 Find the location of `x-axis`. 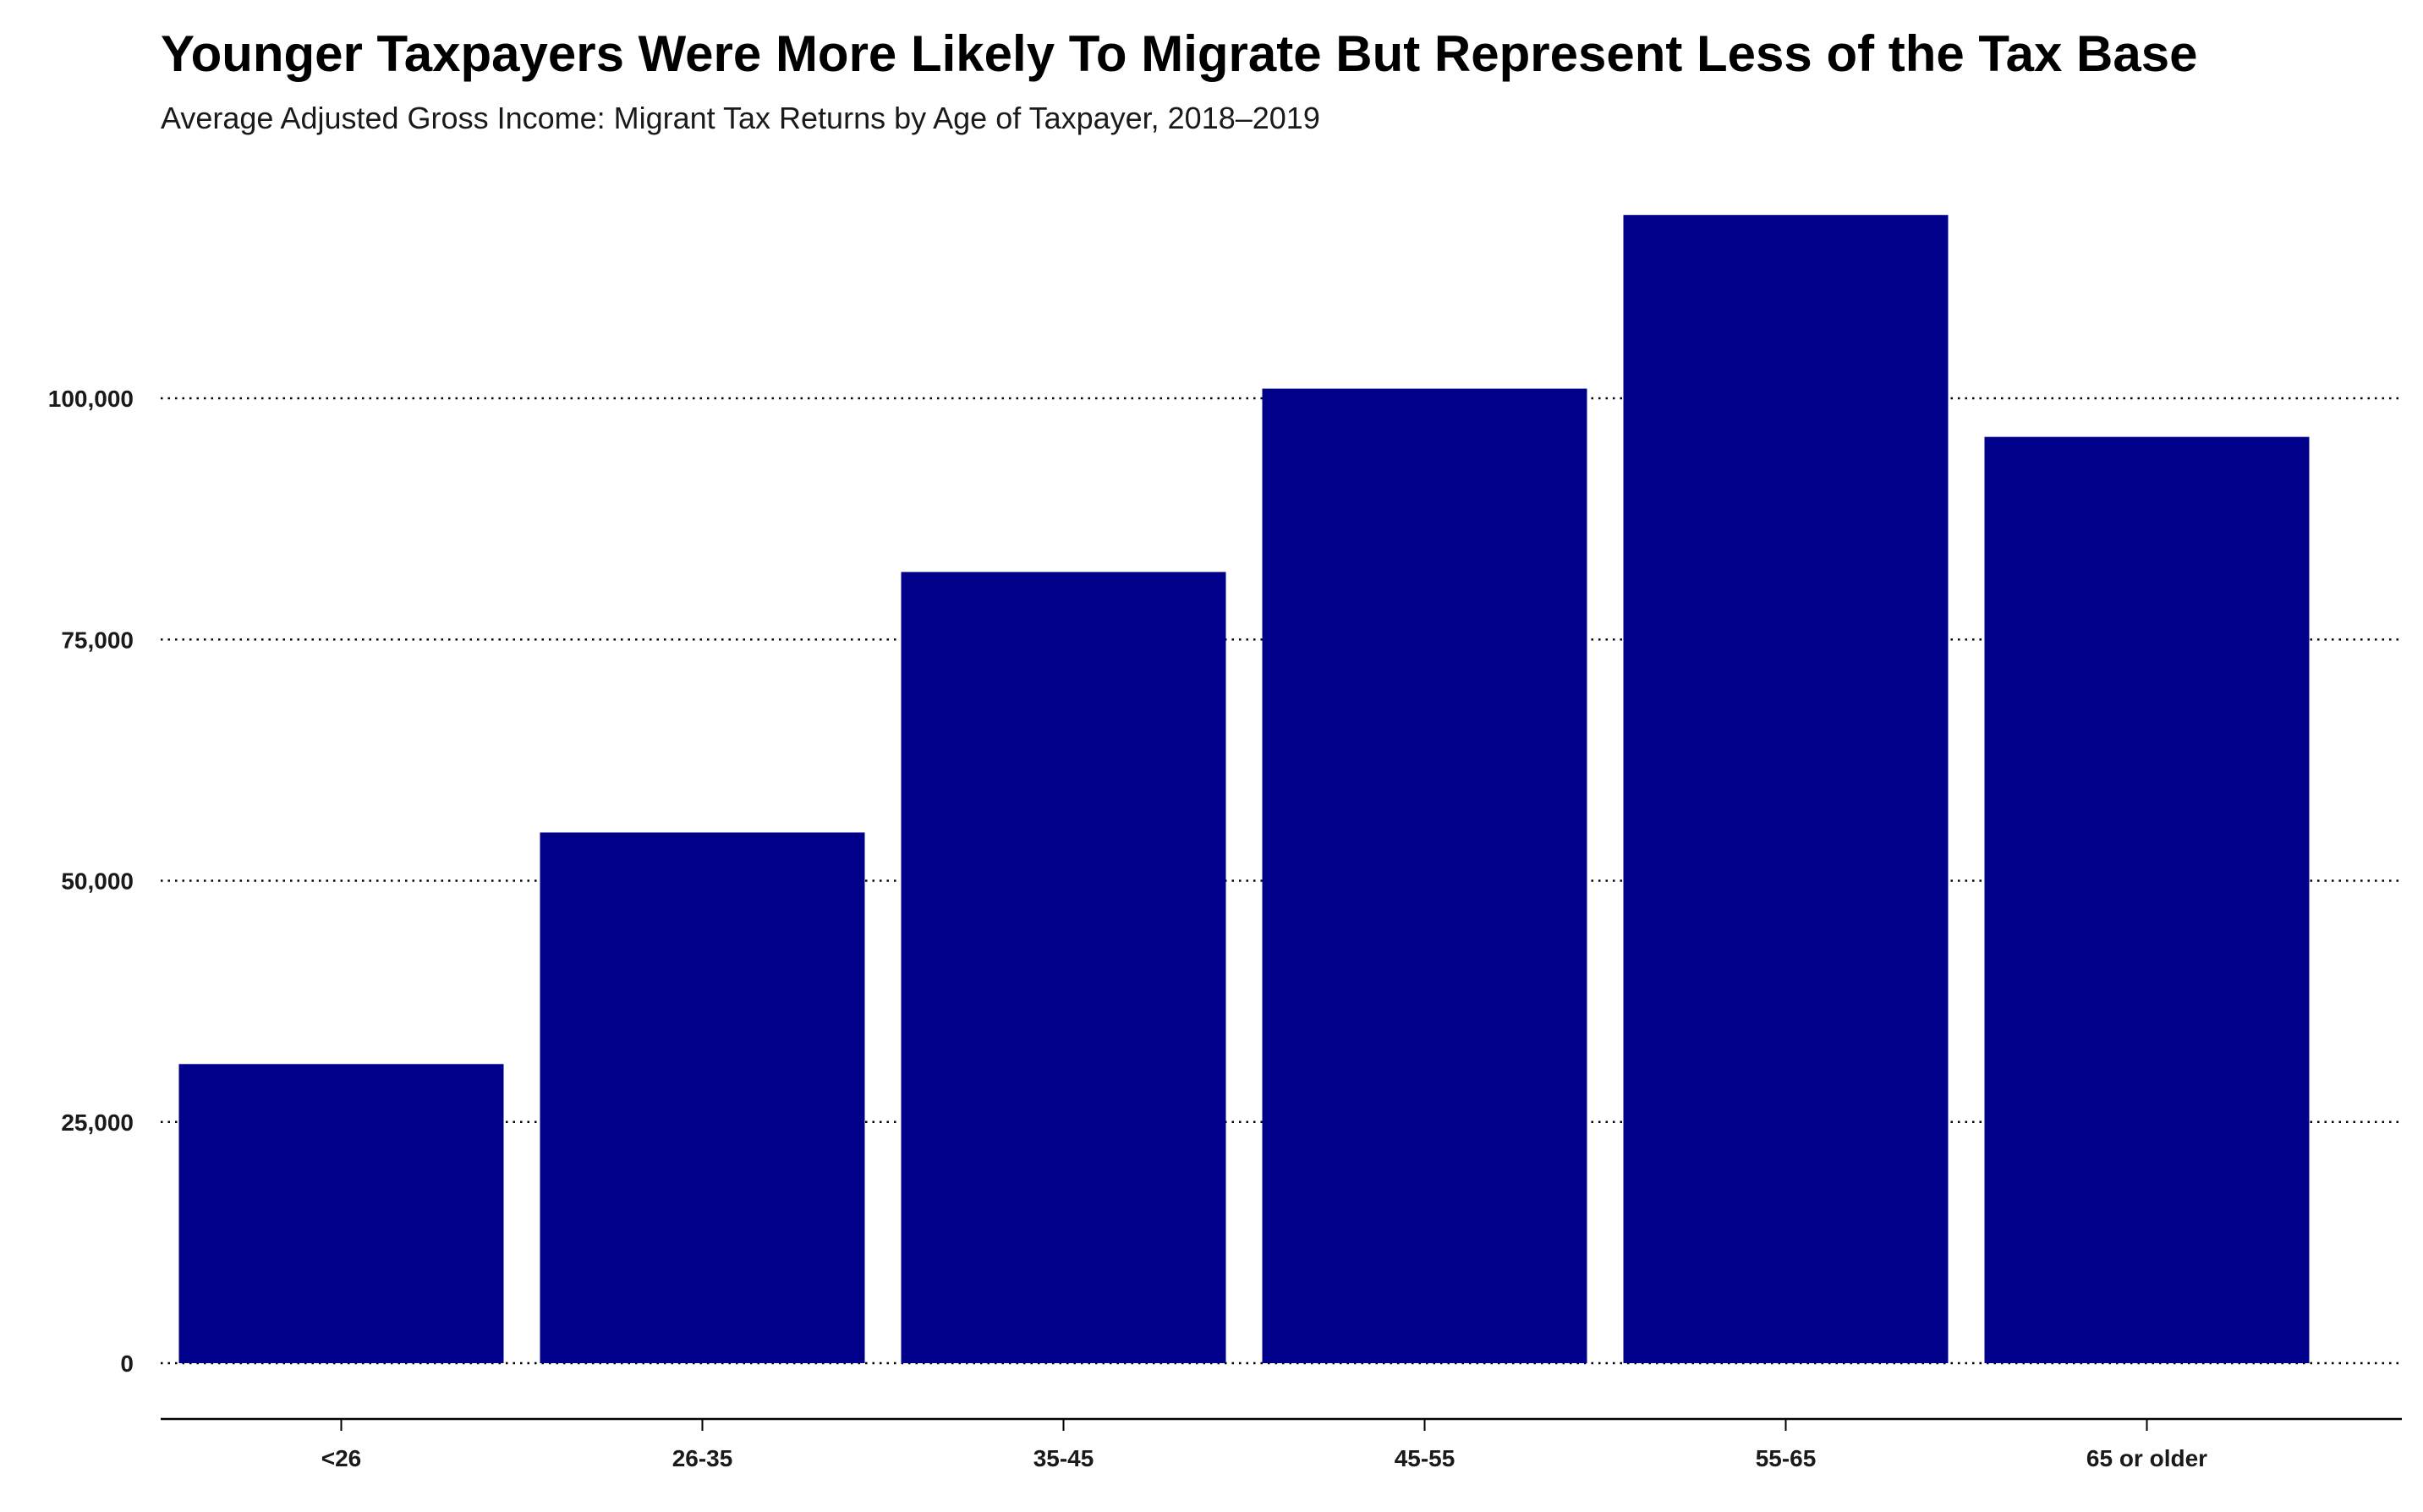

x-axis is located at coordinates (1281, 1424).